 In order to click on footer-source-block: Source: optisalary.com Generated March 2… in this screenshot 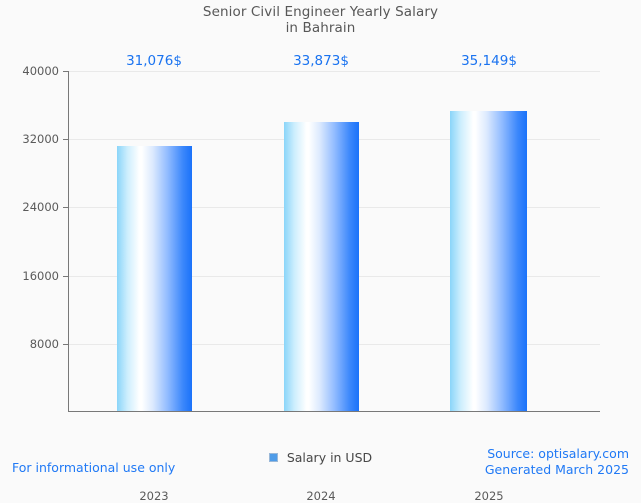, I will do `click(557, 462)`.